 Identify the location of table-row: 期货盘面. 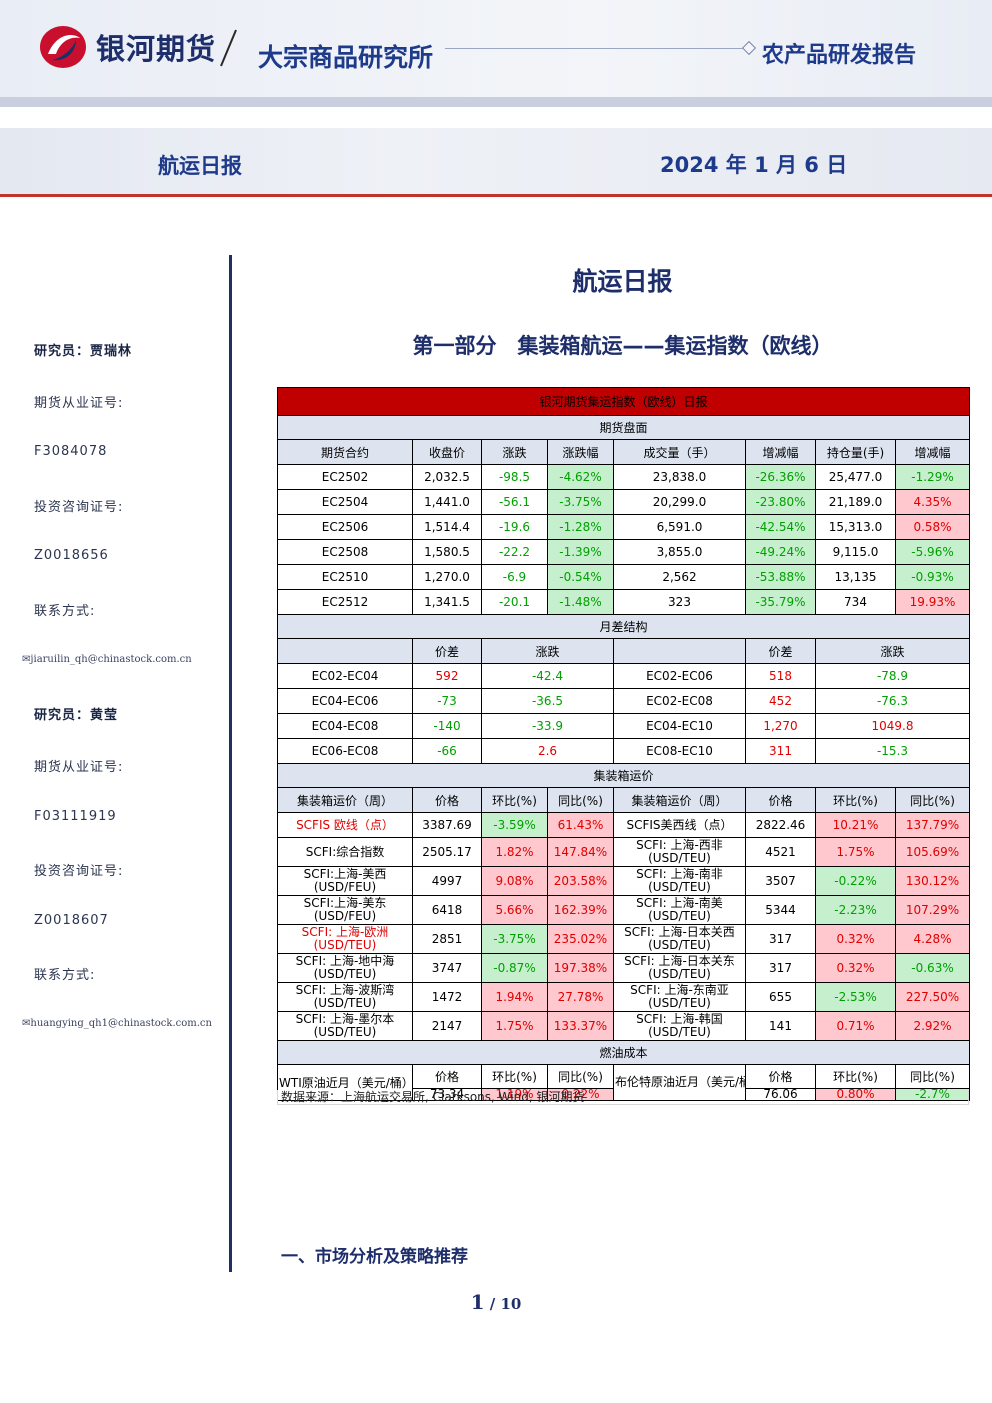
(623, 427).